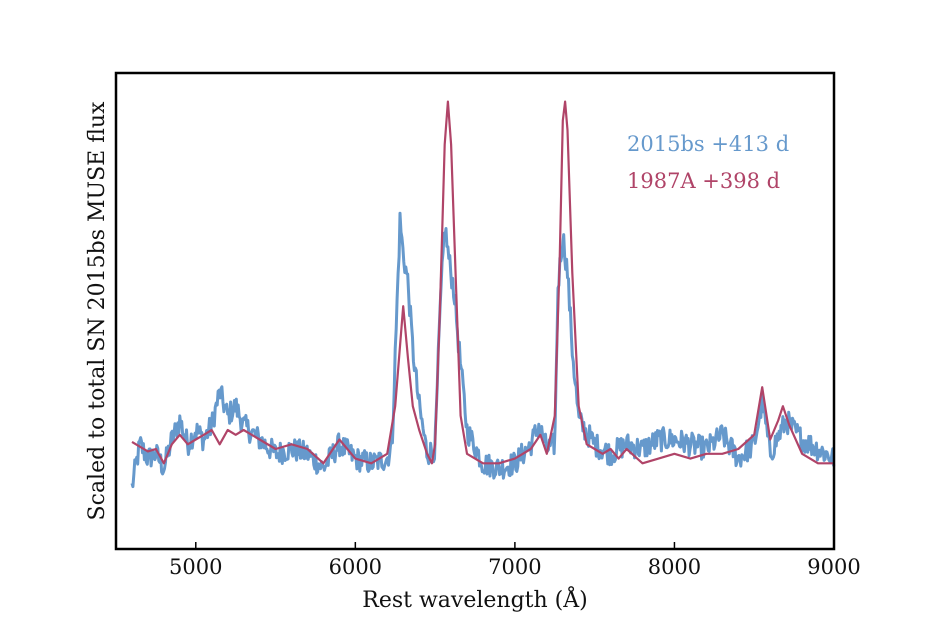 The width and height of the screenshot is (927, 619). I want to click on x-axis: 5000 6000 7000 8000 9000, so click(515, 560).